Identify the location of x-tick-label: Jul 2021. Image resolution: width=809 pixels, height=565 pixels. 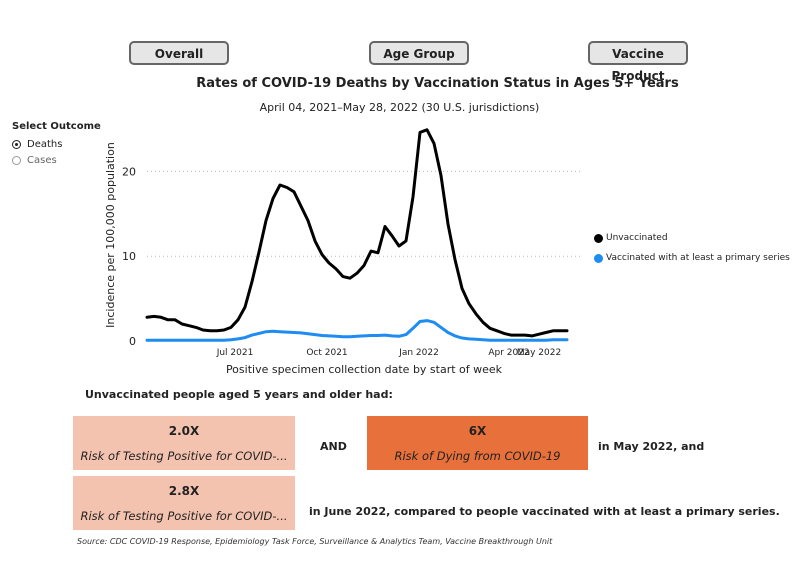
(235, 353).